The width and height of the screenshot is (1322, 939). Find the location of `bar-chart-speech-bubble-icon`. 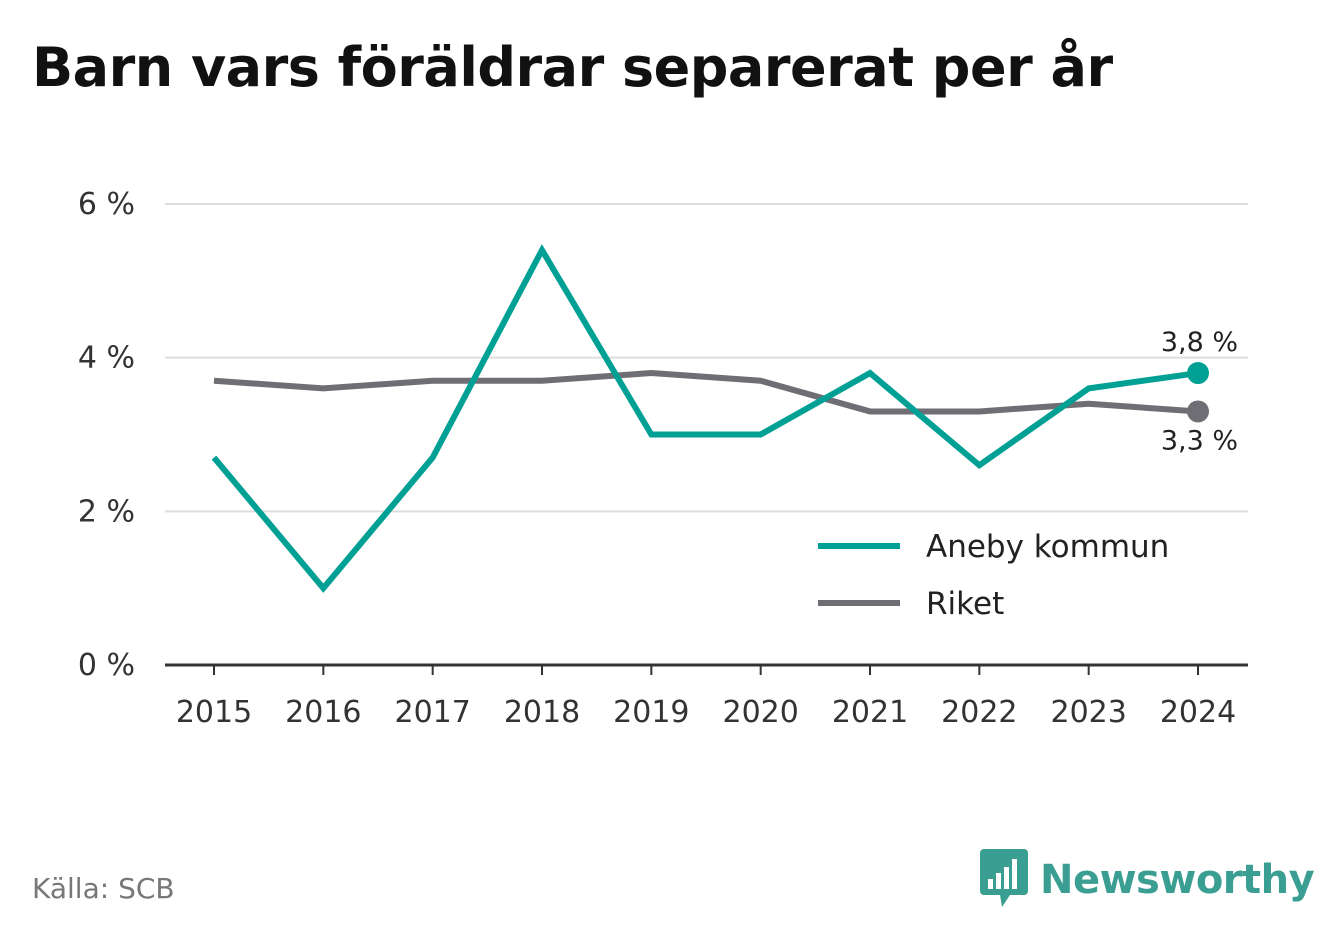

bar-chart-speech-bubble-icon is located at coordinates (1004, 878).